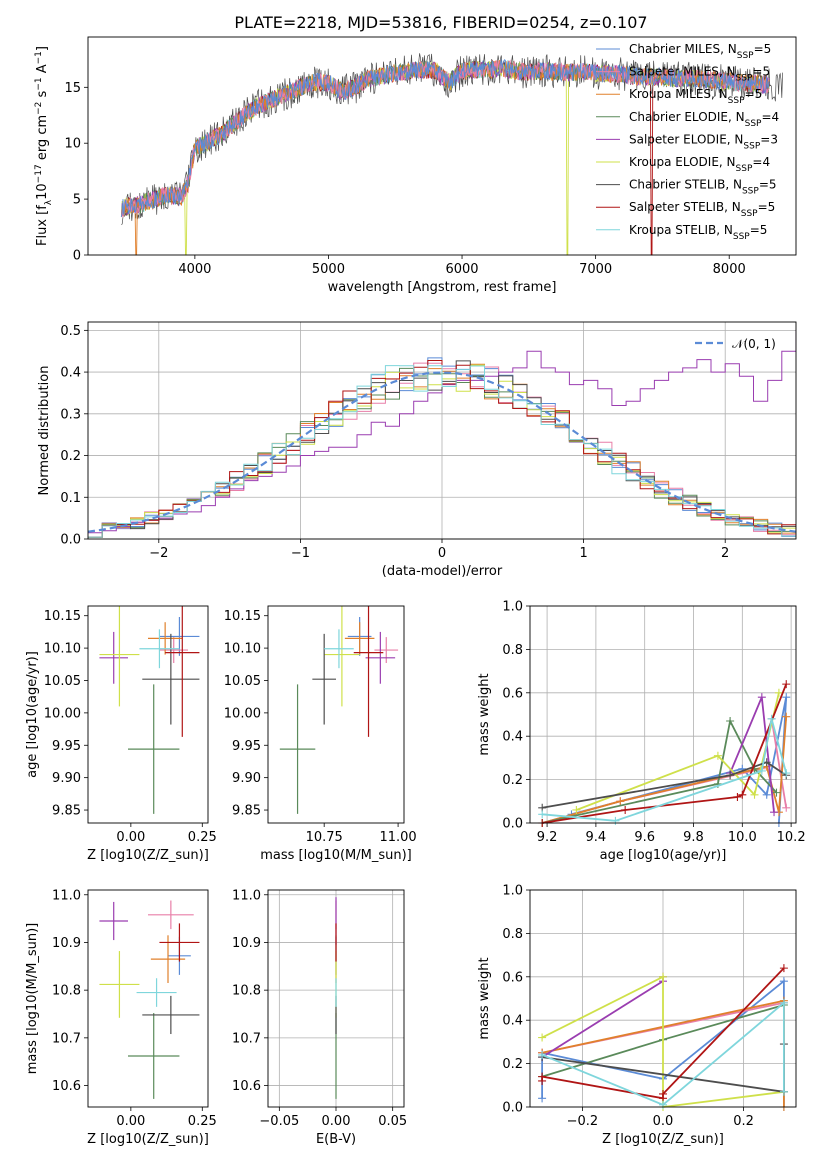  I want to click on x-axis-label: (data-model)/error, so click(442, 571).